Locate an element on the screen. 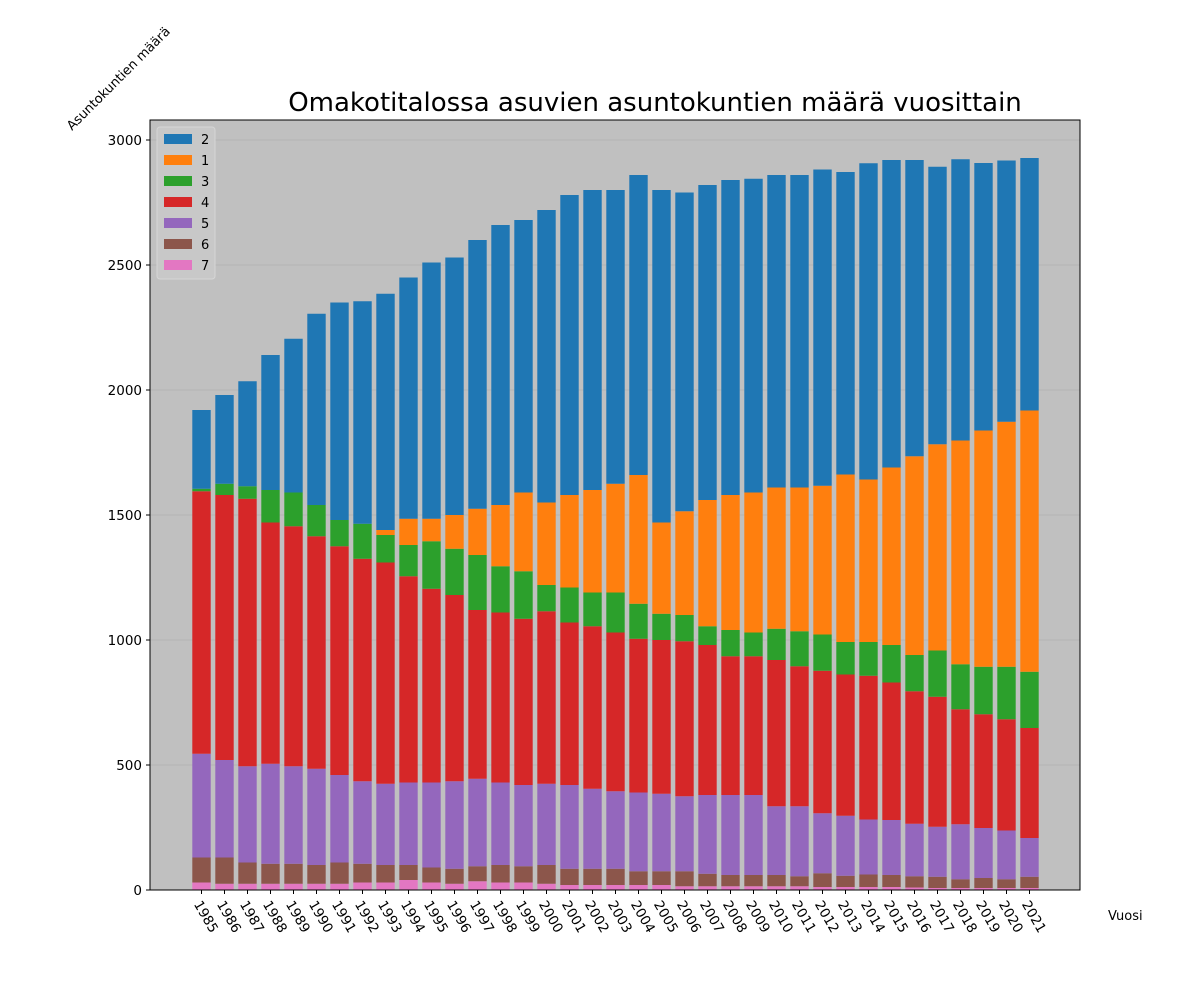  legend-label: 6 is located at coordinates (205, 245).